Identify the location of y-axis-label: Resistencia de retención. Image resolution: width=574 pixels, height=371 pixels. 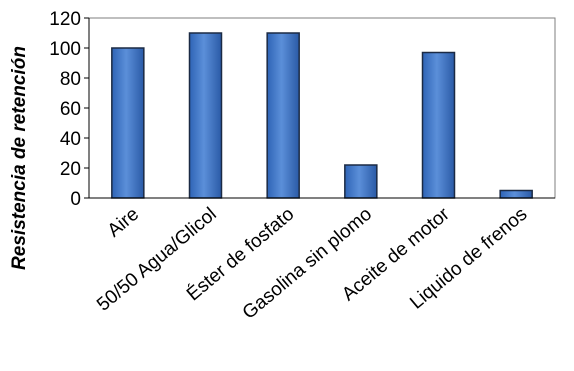
(19, 158).